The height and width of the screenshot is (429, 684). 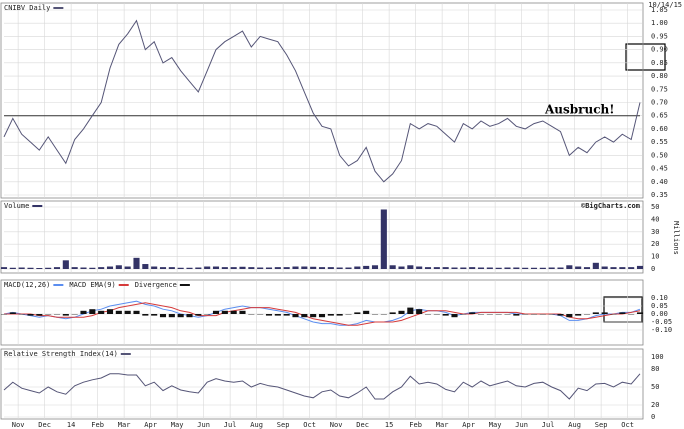 I want to click on y-tick-label: 0.85, so click(x=659, y=63).